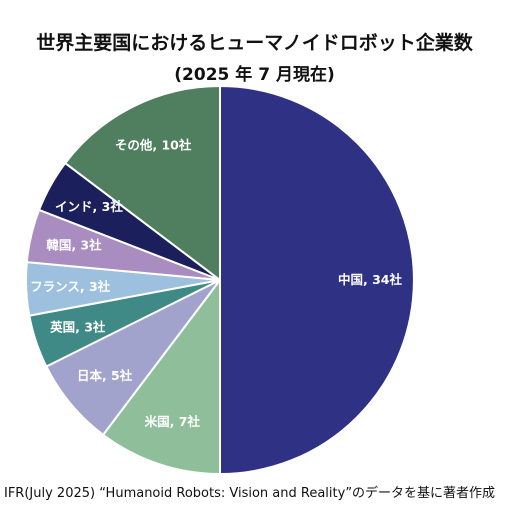 The width and height of the screenshot is (509, 508). Describe the element at coordinates (254, 43) in the screenshot. I see `chart-title: 世界主要国におけるヒューマノイドロボット企業数` at that location.